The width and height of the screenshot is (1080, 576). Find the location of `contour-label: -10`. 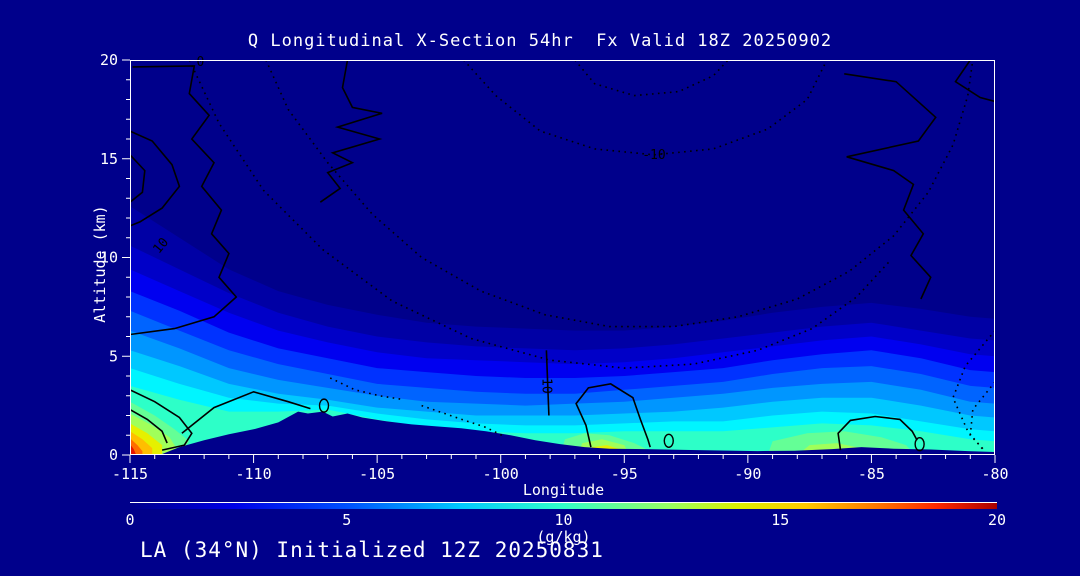

contour-label: -10 is located at coordinates (653, 155).